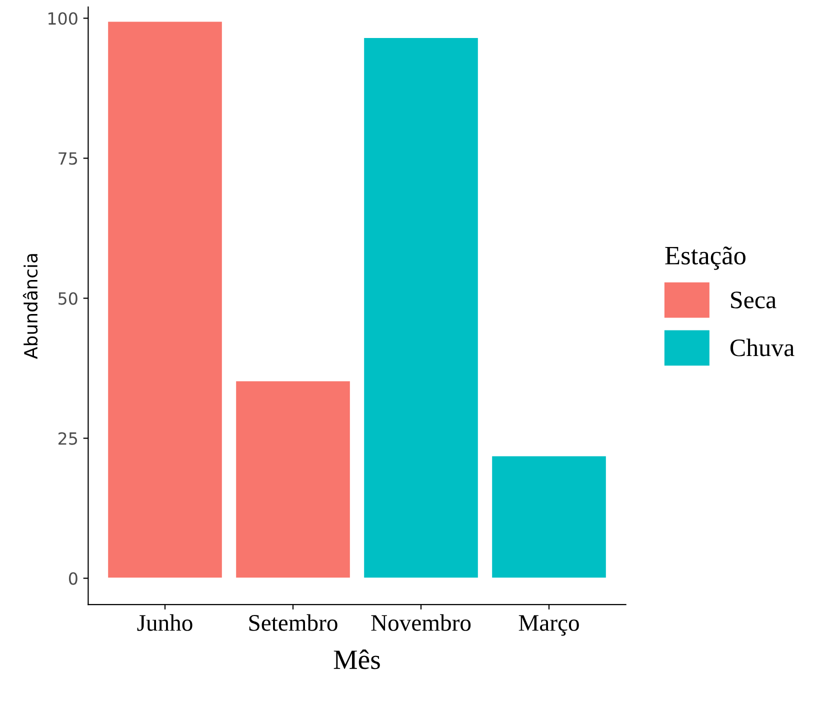 The height and width of the screenshot is (703, 840). Describe the element at coordinates (705, 258) in the screenshot. I see `legend-title: Estação` at that location.